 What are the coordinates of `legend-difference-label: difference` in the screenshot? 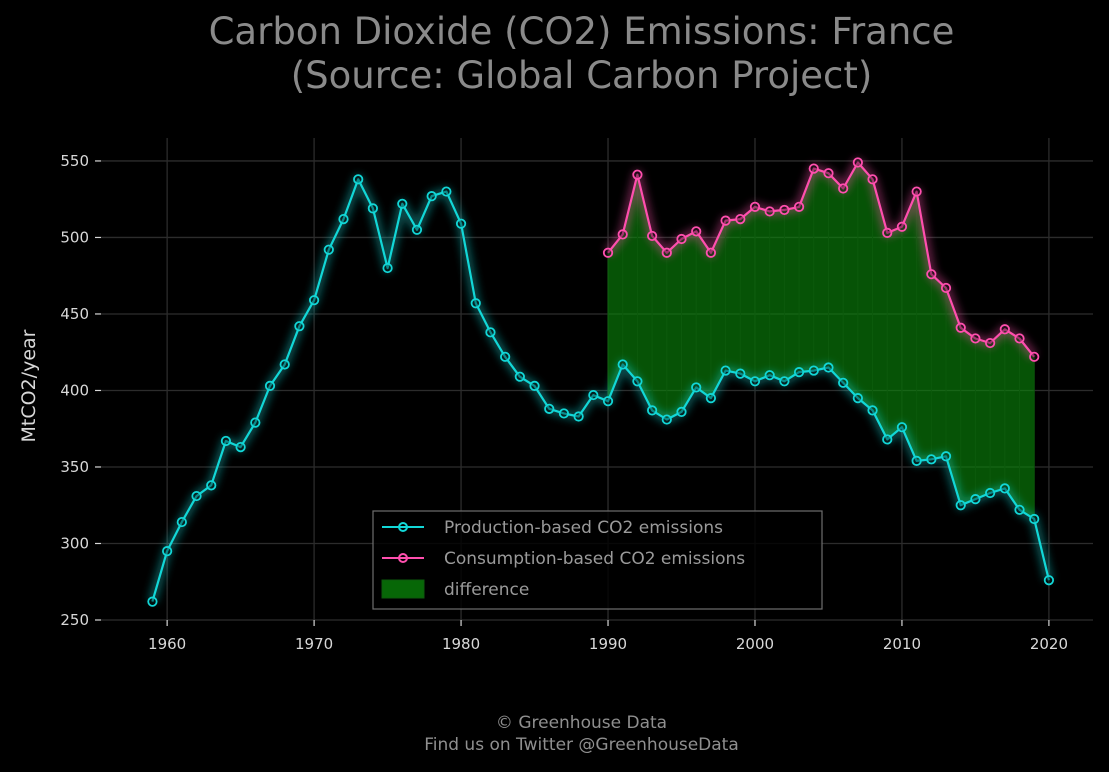 It's located at (486, 590).